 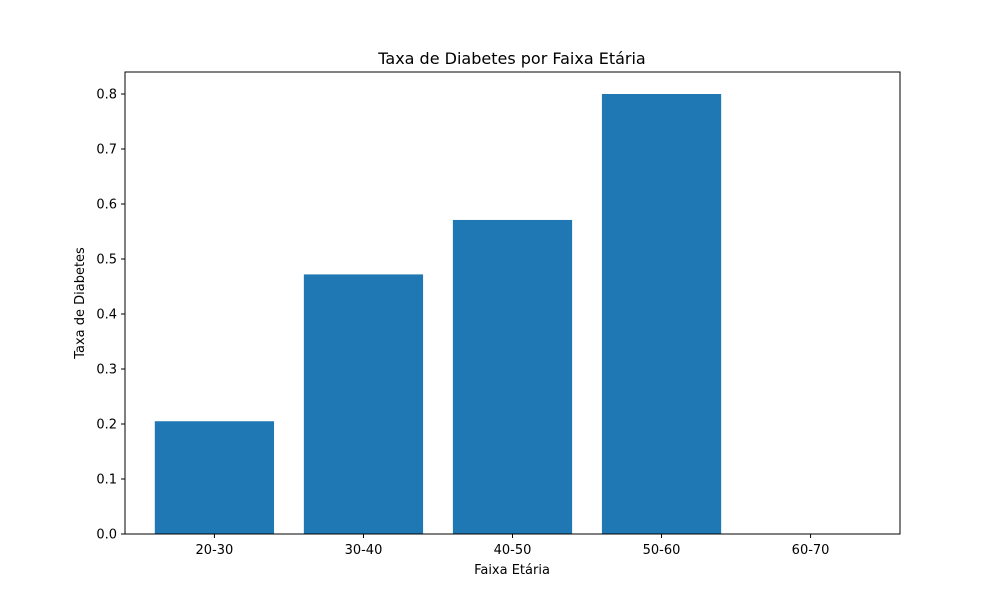 I want to click on x-axis: 20-30 30-40 40-50 50-60 60-70, so click(x=513, y=546).